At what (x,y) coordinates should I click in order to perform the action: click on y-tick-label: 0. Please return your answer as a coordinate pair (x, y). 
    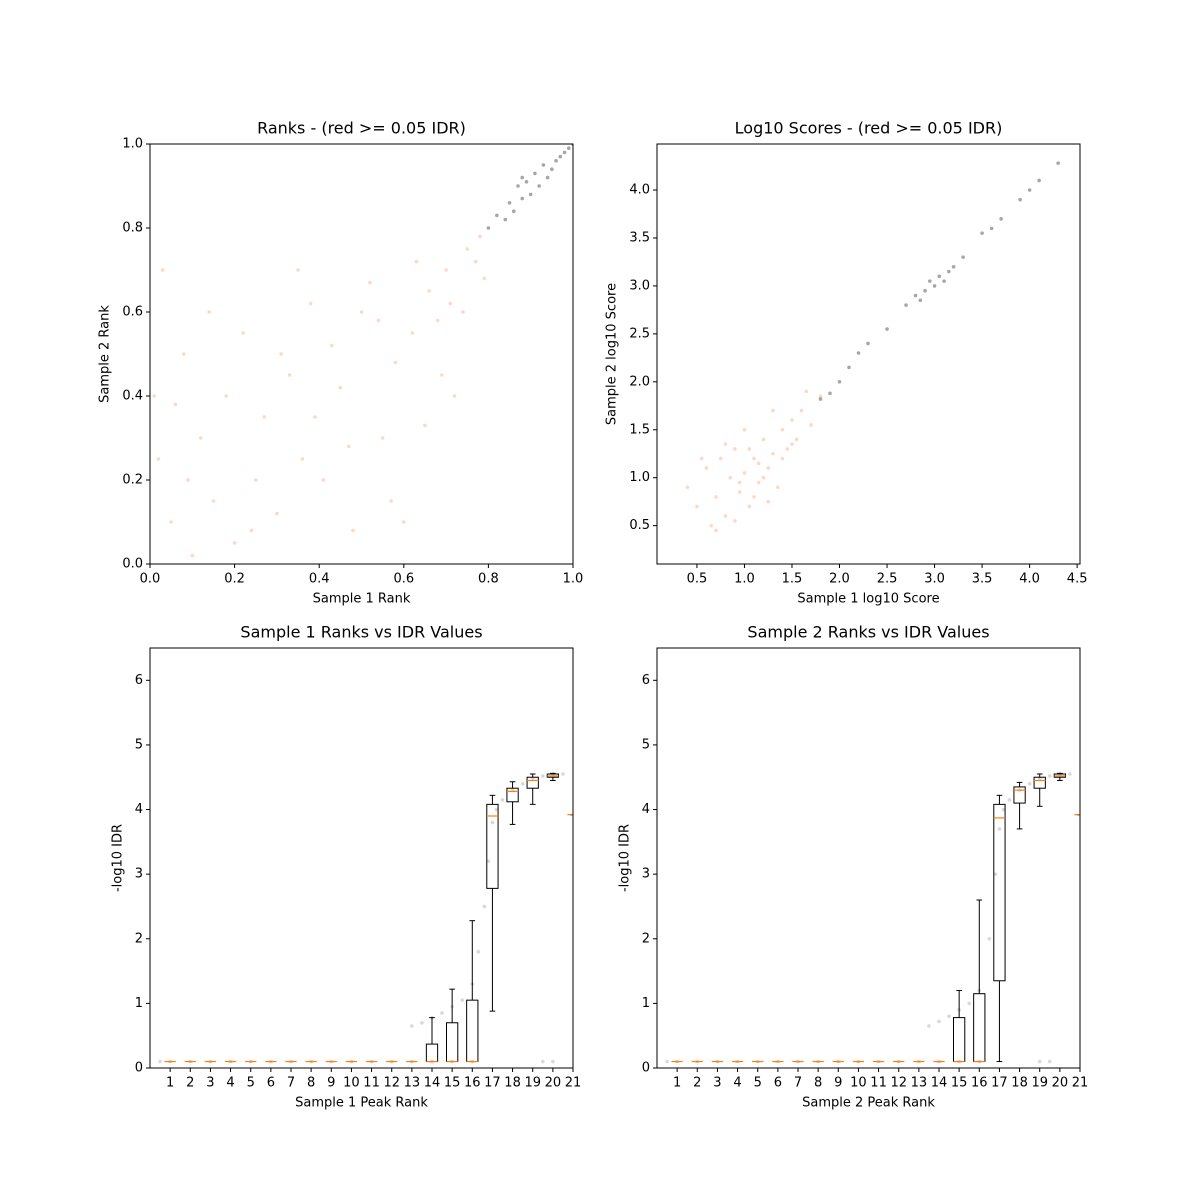
    Looking at the image, I should click on (139, 1068).